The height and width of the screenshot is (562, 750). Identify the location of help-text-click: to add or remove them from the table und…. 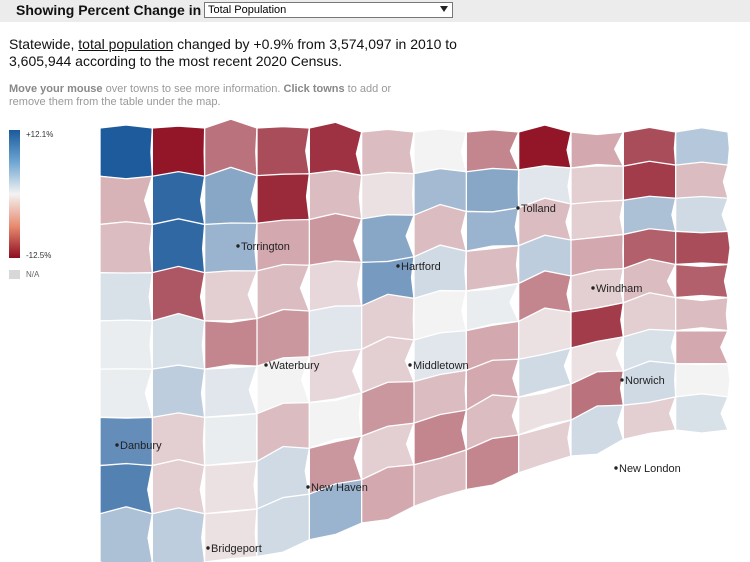
(200, 95).